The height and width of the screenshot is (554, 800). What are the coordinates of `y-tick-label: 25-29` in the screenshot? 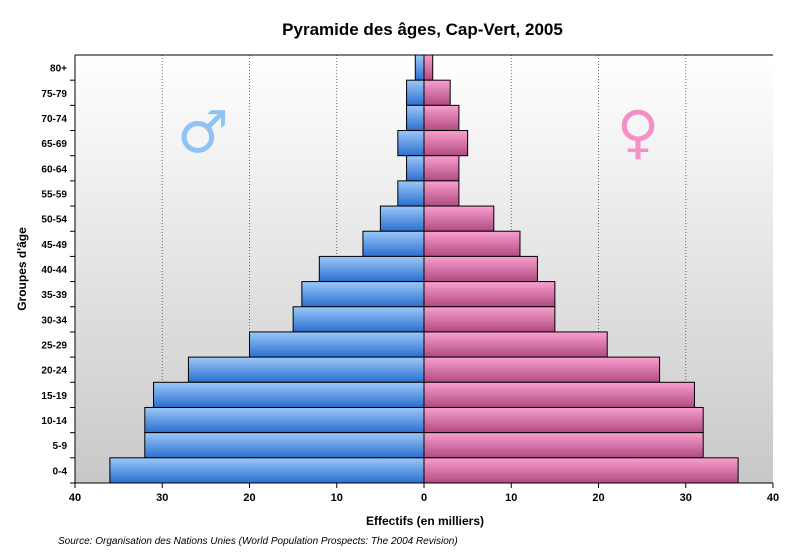 It's located at (54, 346).